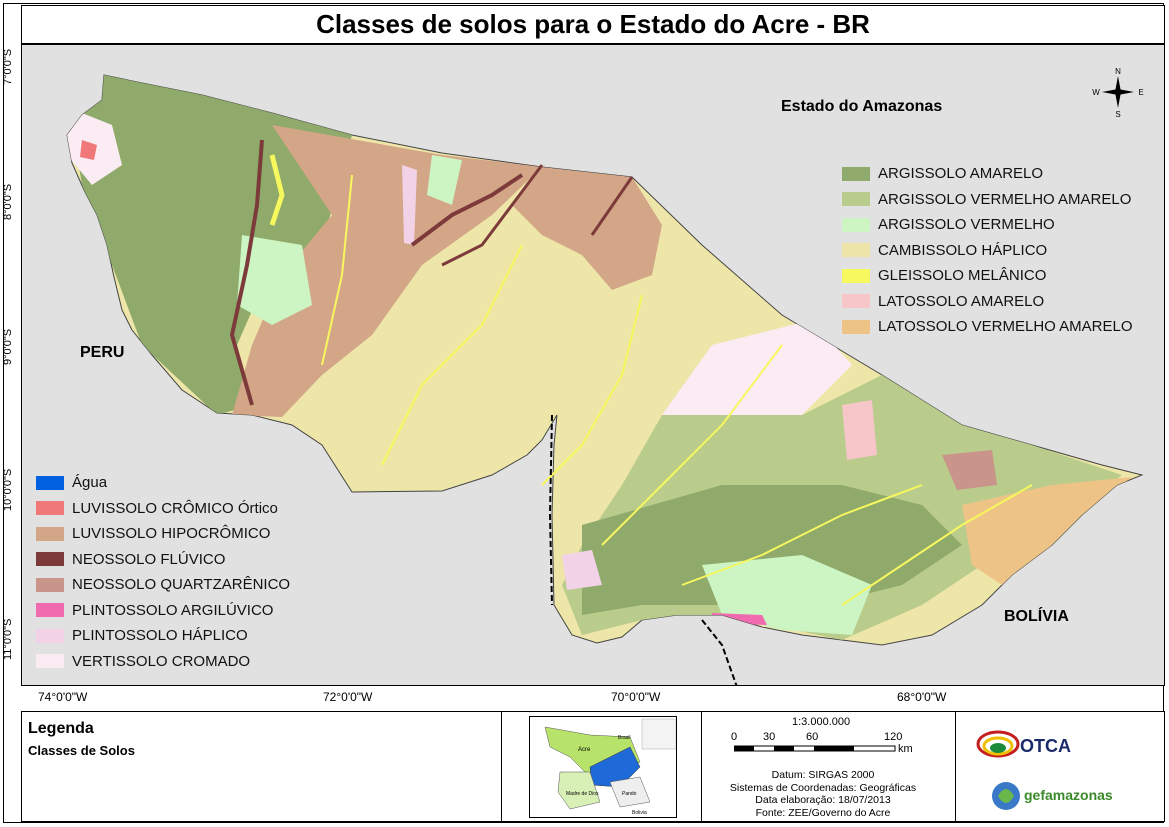 This screenshot has height=827, width=1169. I want to click on inset-label-madre: Madre de Dios, so click(582, 794).